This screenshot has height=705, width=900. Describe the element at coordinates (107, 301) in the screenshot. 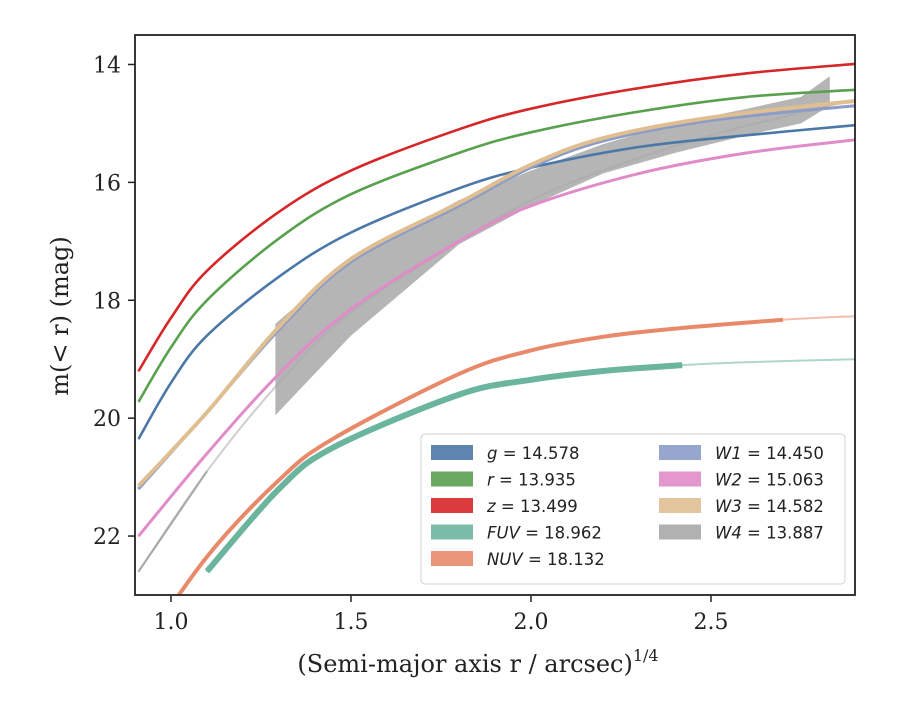

I see `y-tick-label: 18` at that location.